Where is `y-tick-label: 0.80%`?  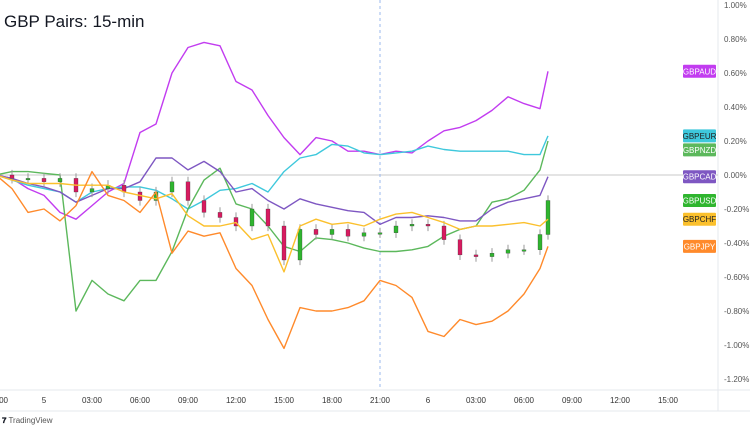
y-tick-label: 0.80% is located at coordinates (735, 39).